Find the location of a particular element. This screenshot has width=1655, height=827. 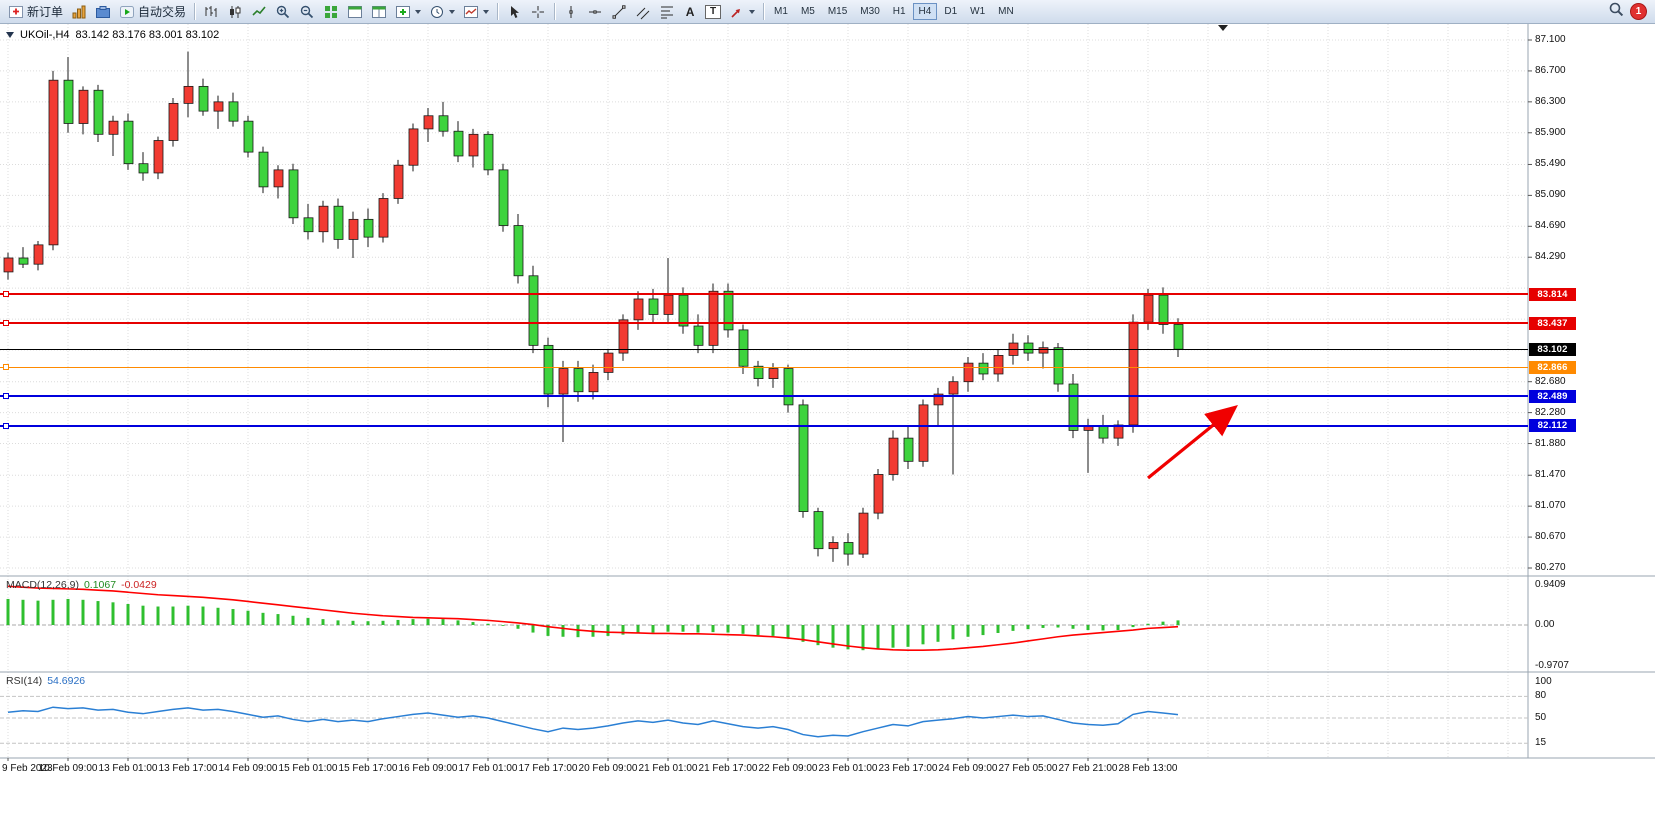

macd-signal-value: -0.0429 is located at coordinates (139, 585).